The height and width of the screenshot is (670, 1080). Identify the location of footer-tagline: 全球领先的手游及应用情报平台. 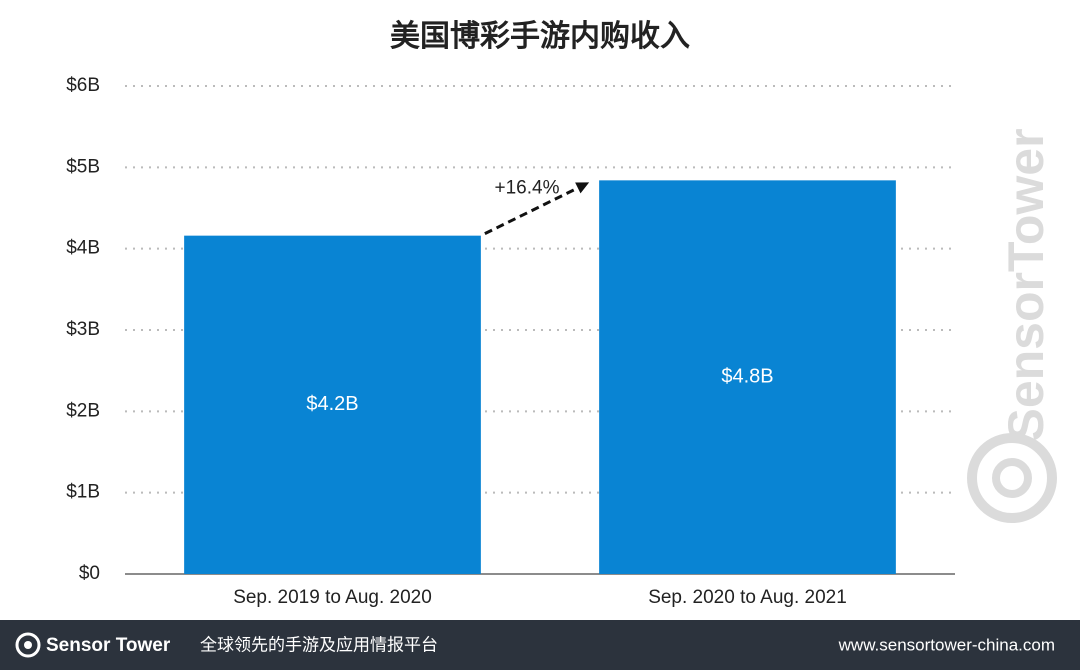
(319, 644).